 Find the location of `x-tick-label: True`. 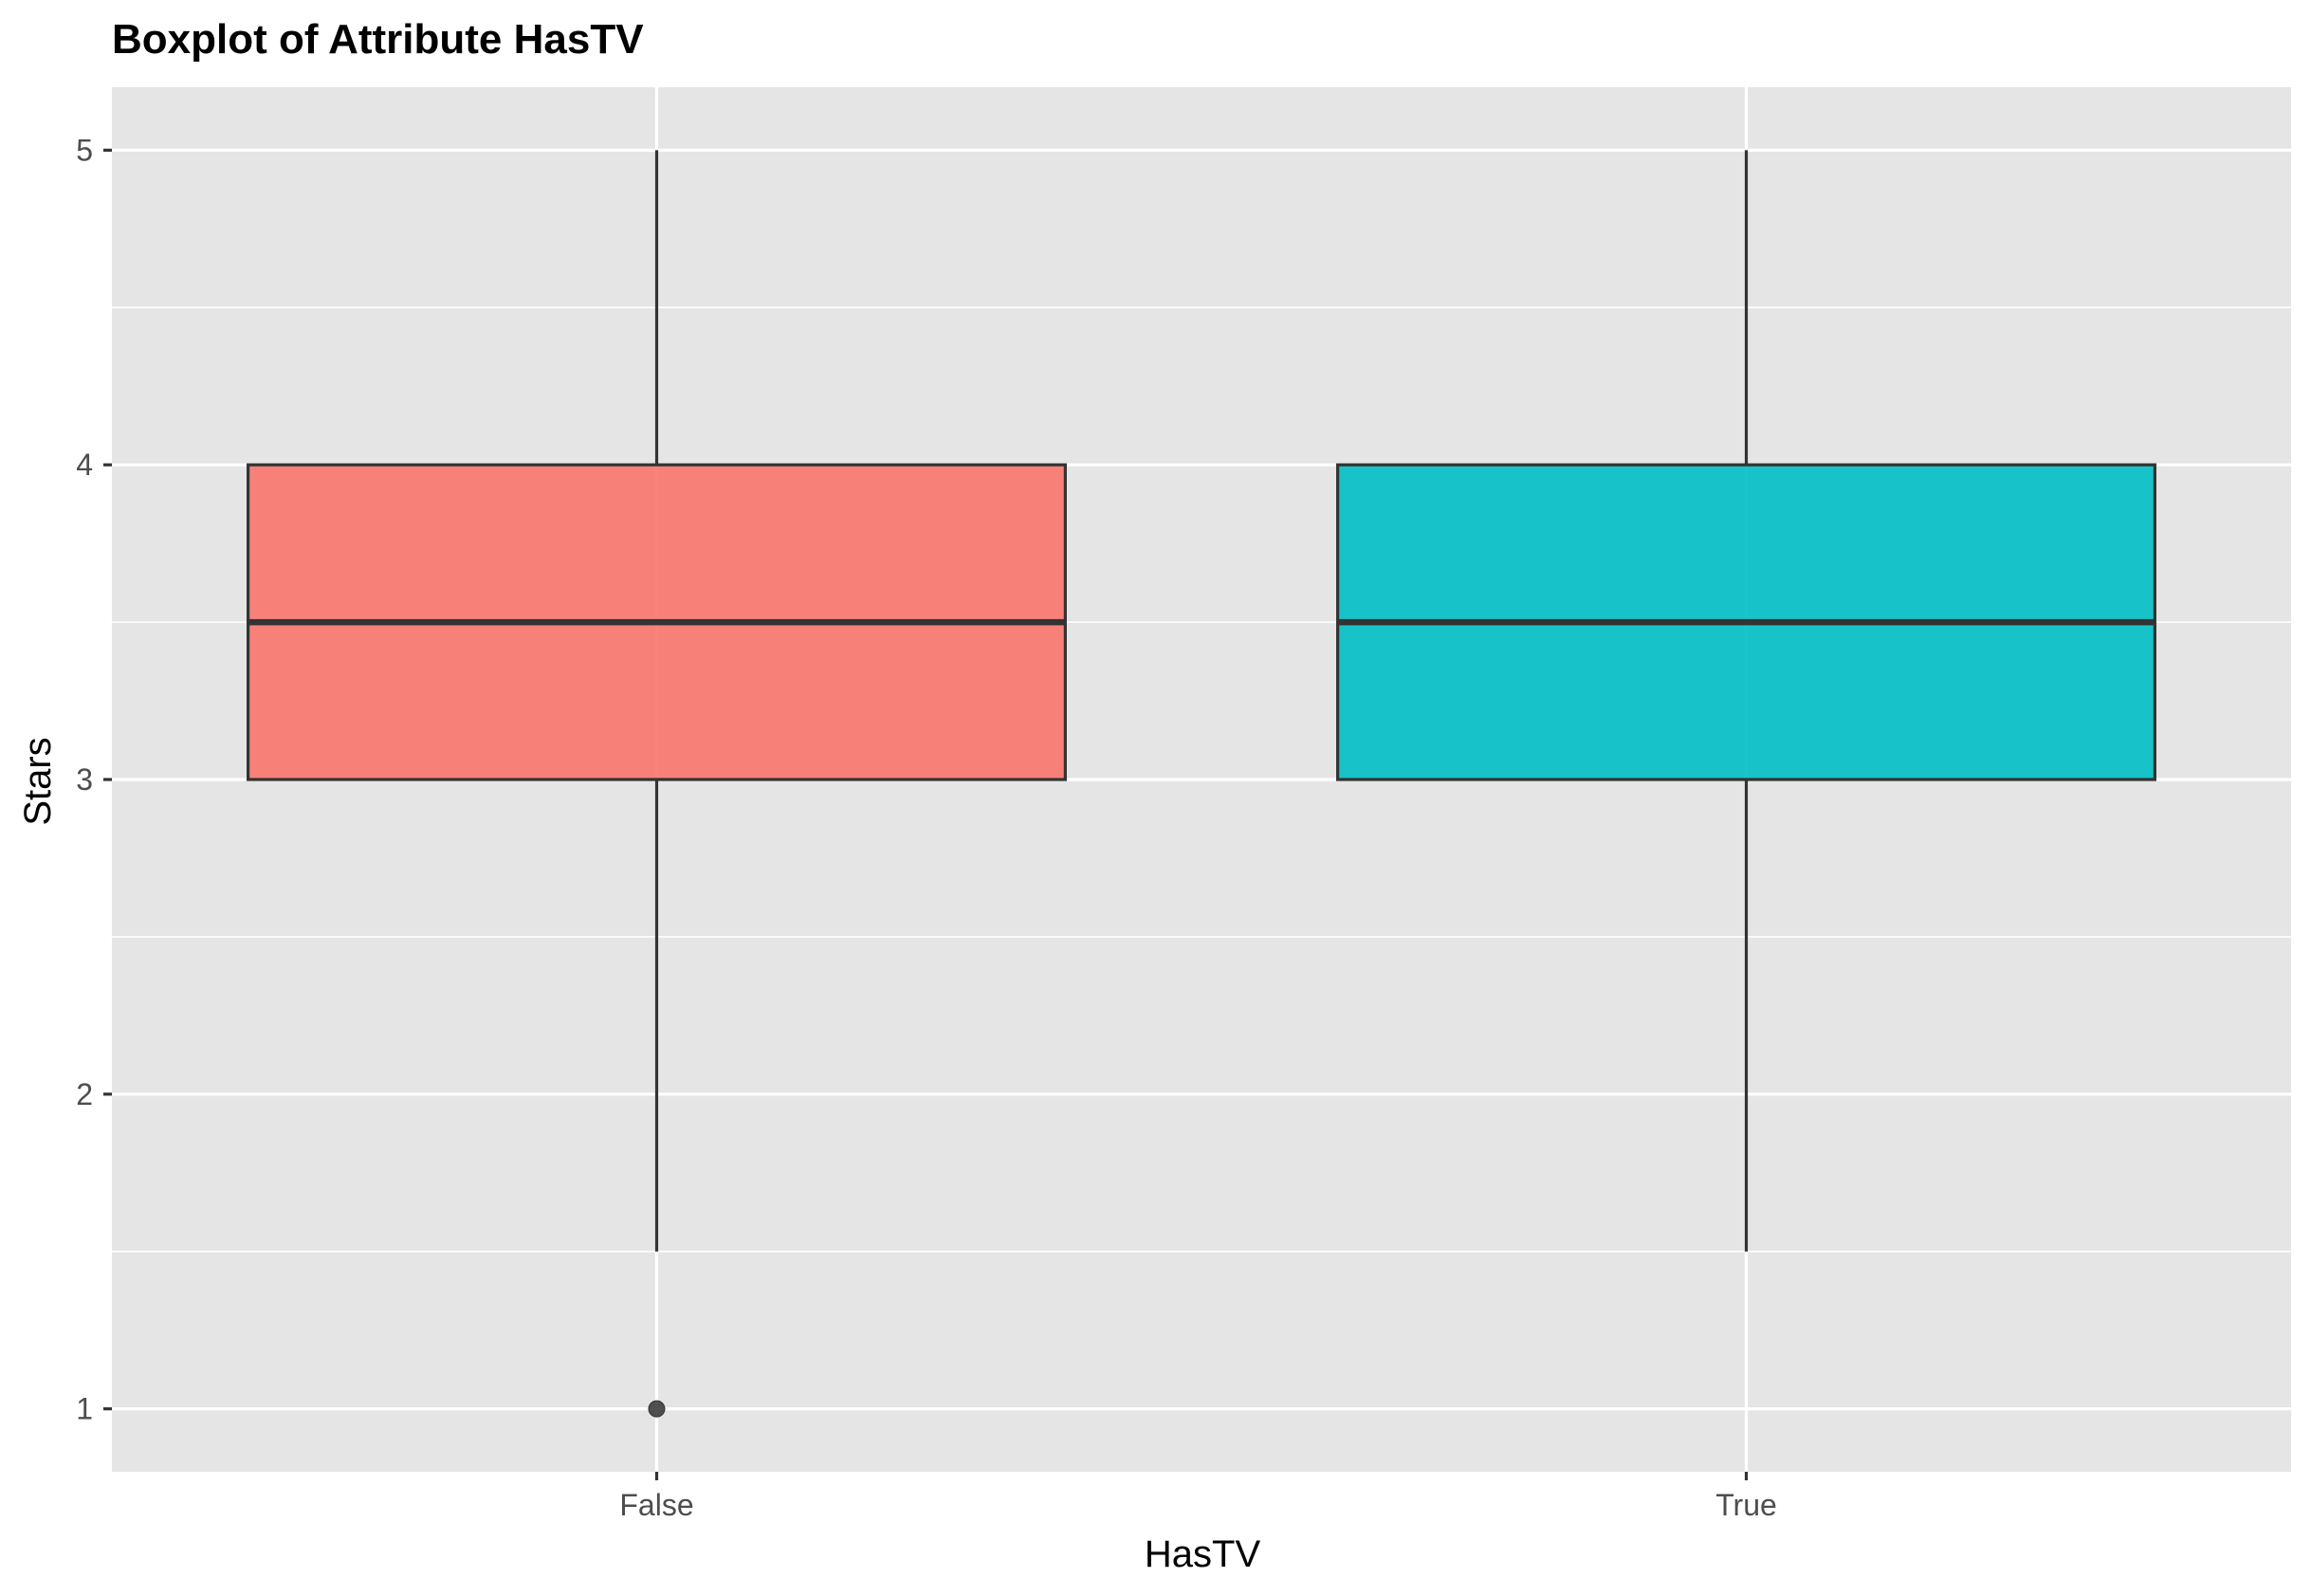

x-tick-label: True is located at coordinates (1746, 1505).